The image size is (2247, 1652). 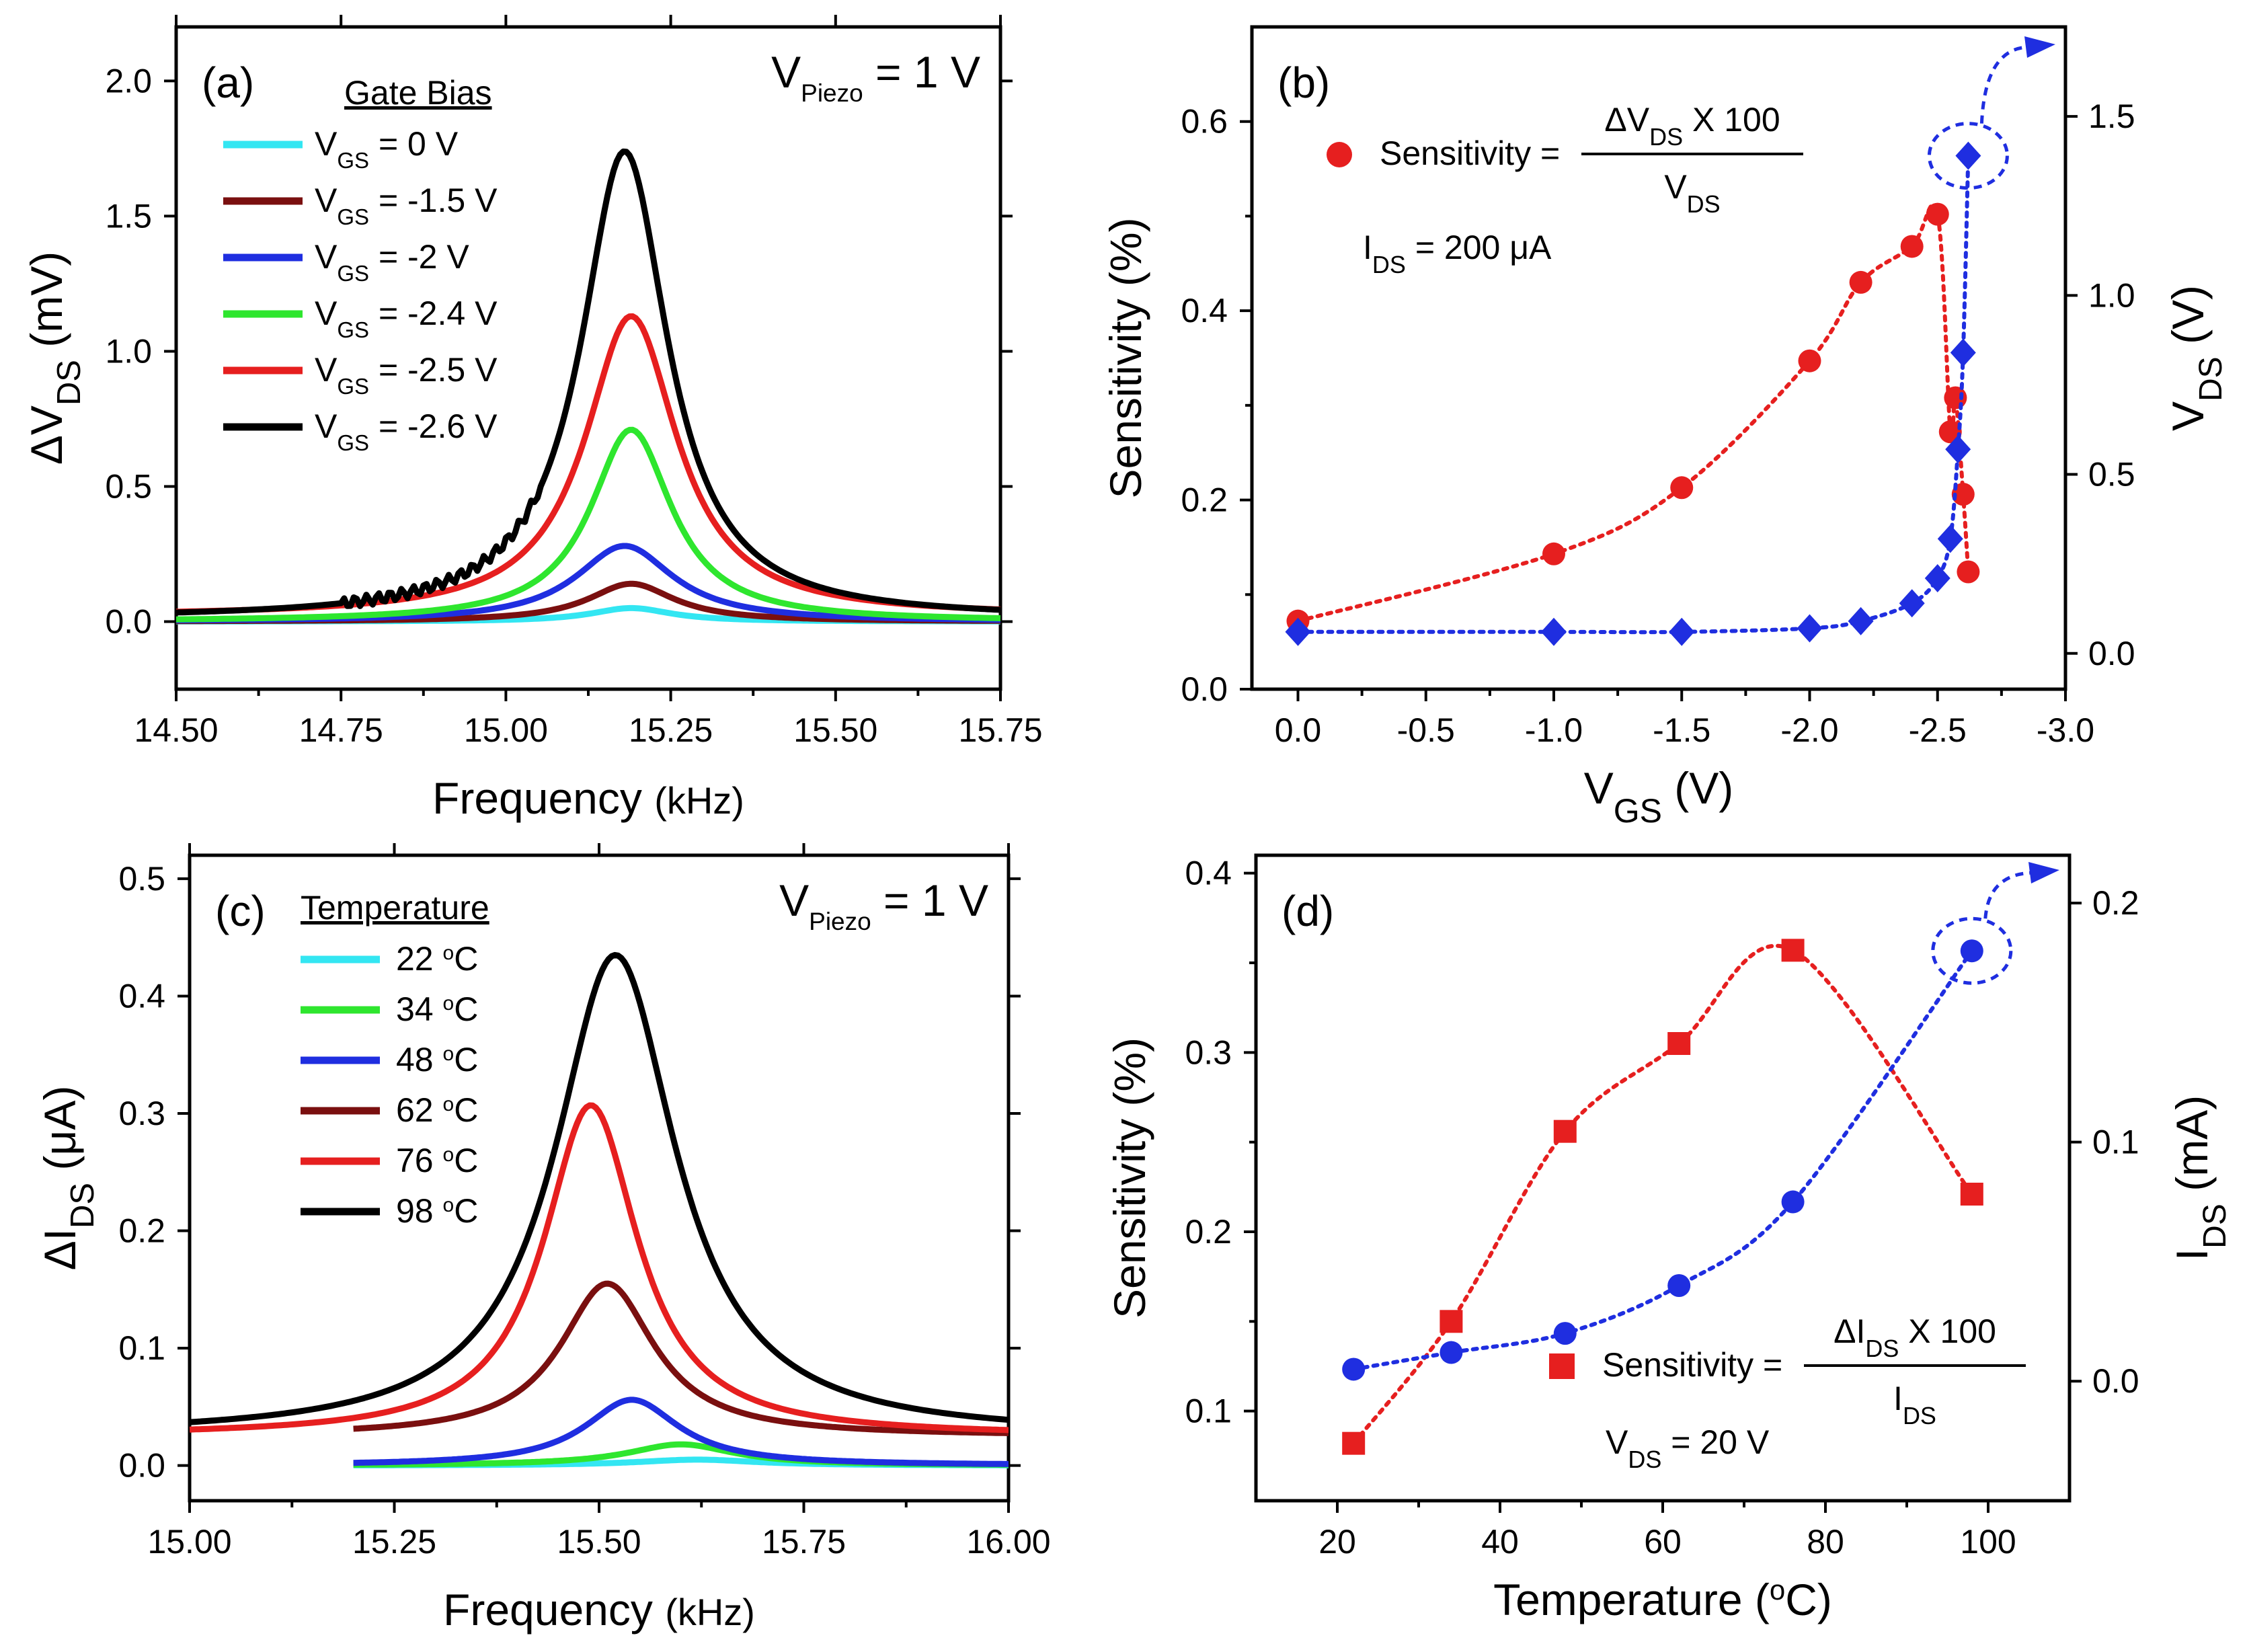 I want to click on x-tick-label: 60, so click(x=1663, y=1542).